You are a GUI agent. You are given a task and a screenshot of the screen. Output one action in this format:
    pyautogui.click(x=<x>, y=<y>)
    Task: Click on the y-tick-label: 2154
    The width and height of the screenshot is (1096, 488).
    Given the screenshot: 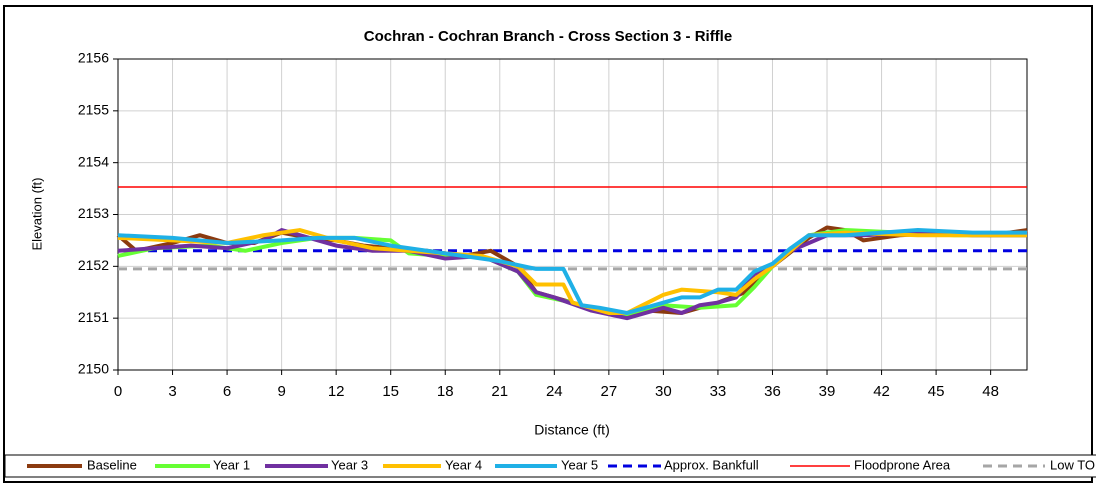 What is the action you would take?
    pyautogui.click(x=93, y=161)
    